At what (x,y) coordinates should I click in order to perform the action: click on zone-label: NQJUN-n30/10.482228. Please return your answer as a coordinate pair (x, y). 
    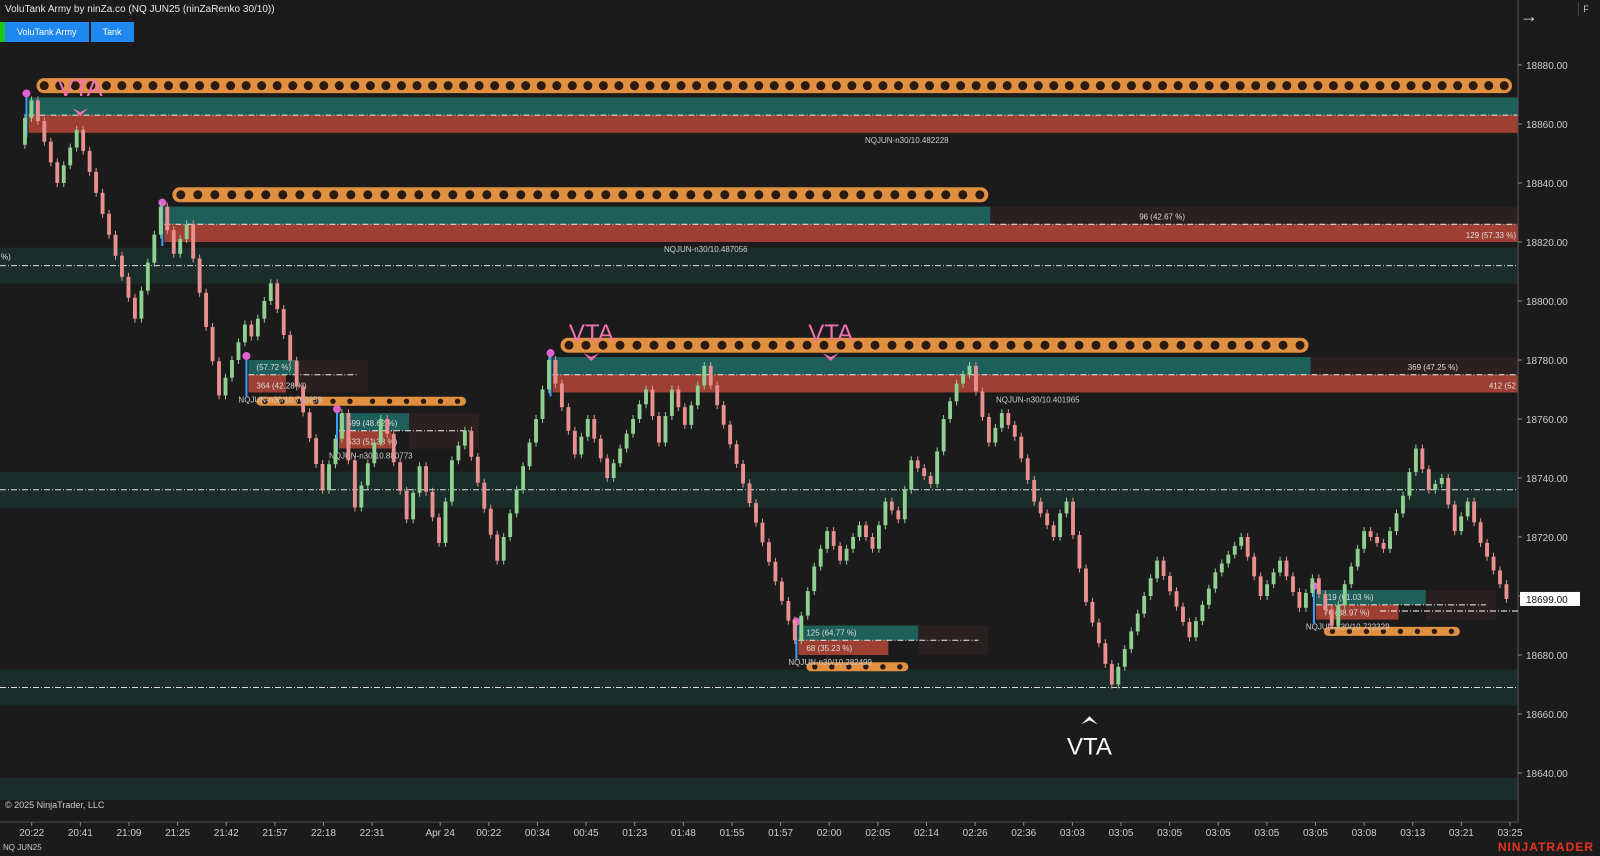
    Looking at the image, I should click on (907, 140).